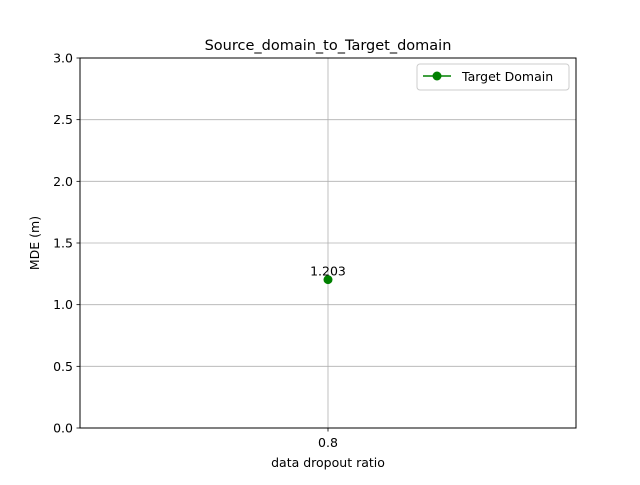  What do you see at coordinates (63, 366) in the screenshot?
I see `y-tick-label: 0.5` at bounding box center [63, 366].